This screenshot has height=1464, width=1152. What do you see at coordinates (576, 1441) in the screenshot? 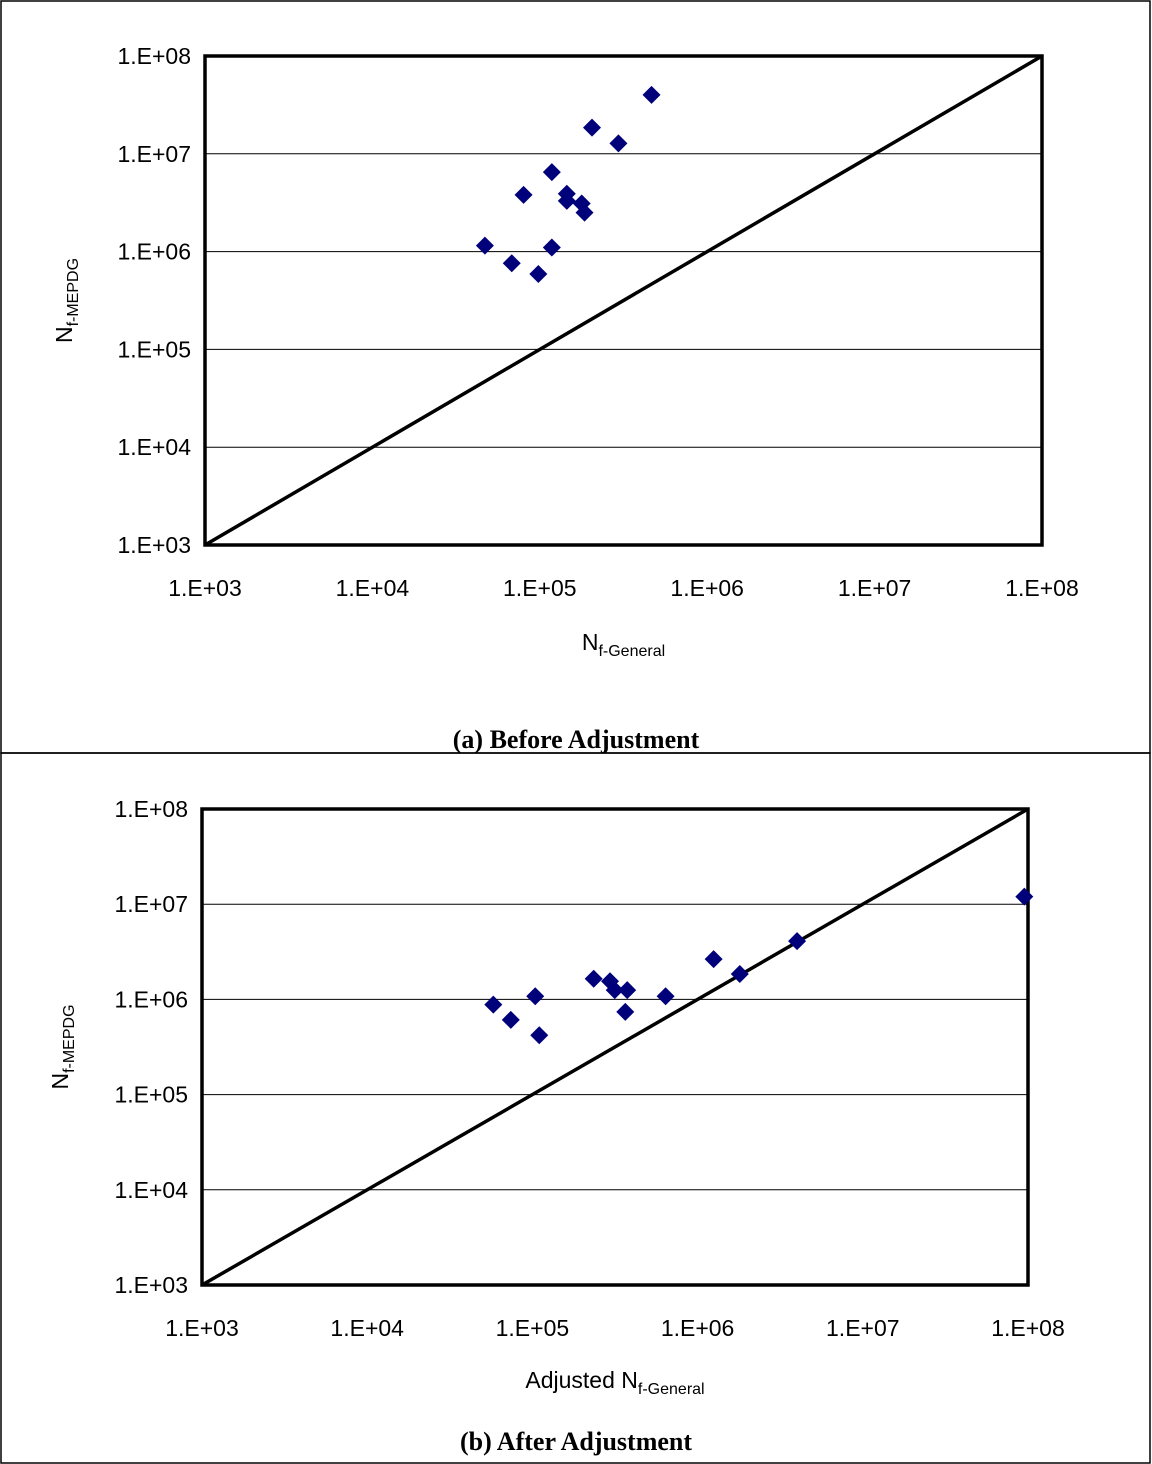
I see `panel-caption: (b) After Adjustment` at bounding box center [576, 1441].